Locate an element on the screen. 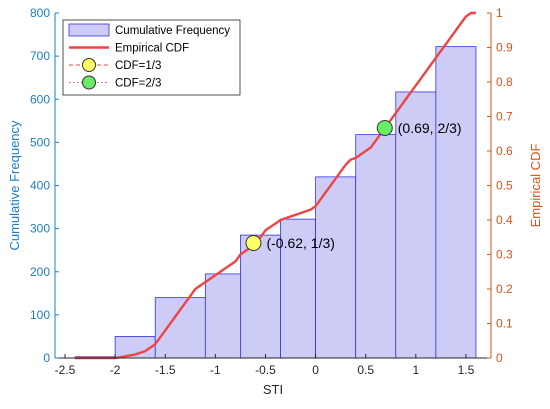 This screenshot has width=550, height=409. left-y-tick-label: 700 is located at coordinates (40, 56).